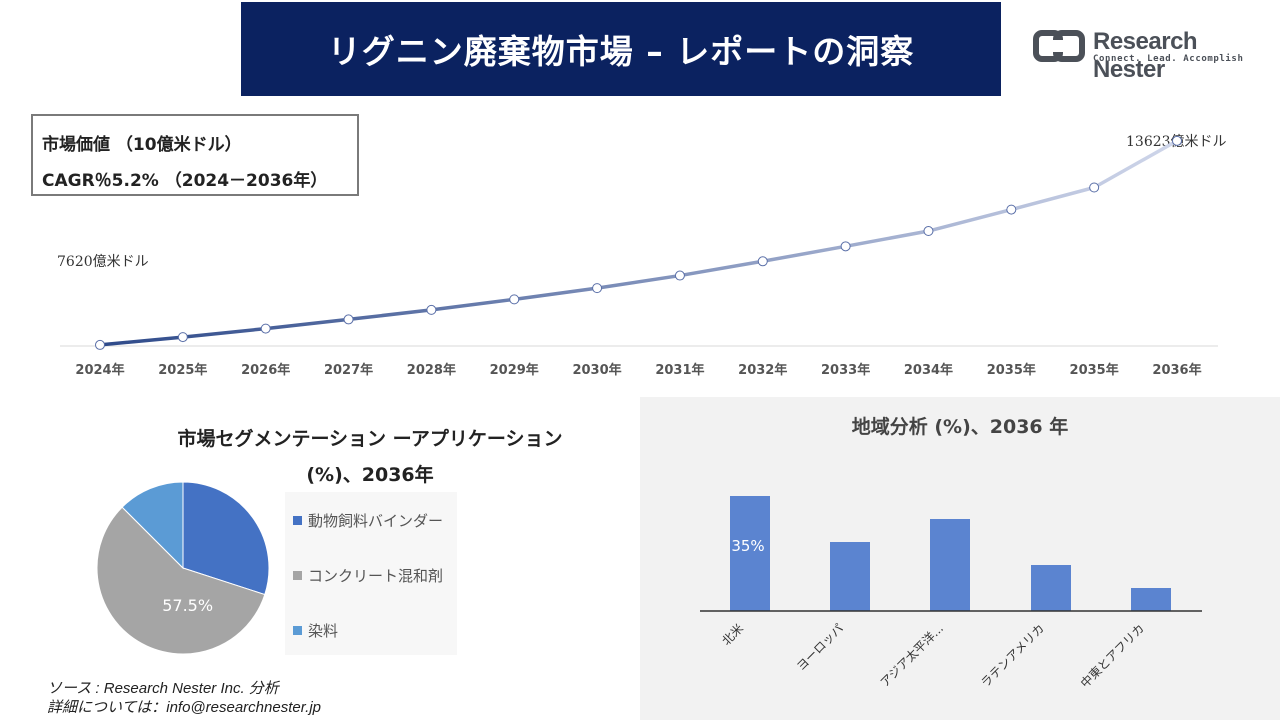 The width and height of the screenshot is (1280, 720). What do you see at coordinates (163, 688) in the screenshot?
I see `source-line: ソース : Research Nester Inc. 分析` at bounding box center [163, 688].